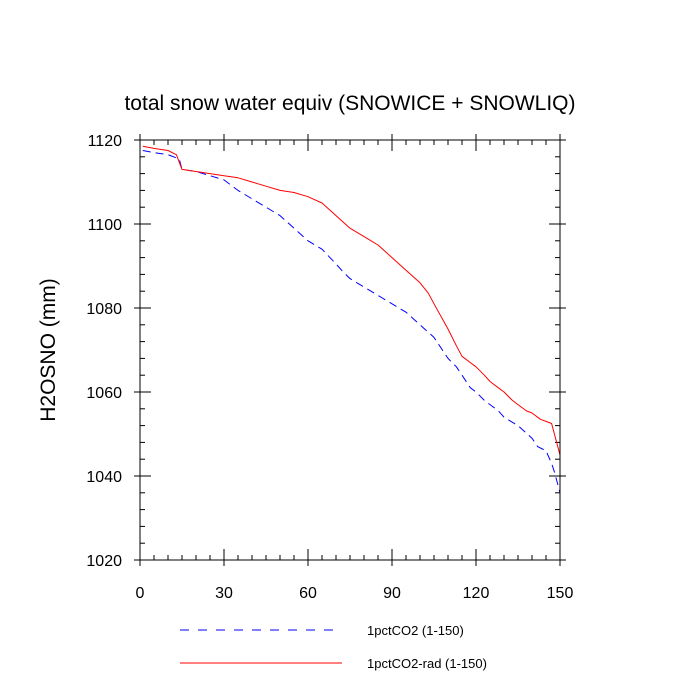  Describe the element at coordinates (104, 309) in the screenshot. I see `y-tick-label: 1080` at that location.